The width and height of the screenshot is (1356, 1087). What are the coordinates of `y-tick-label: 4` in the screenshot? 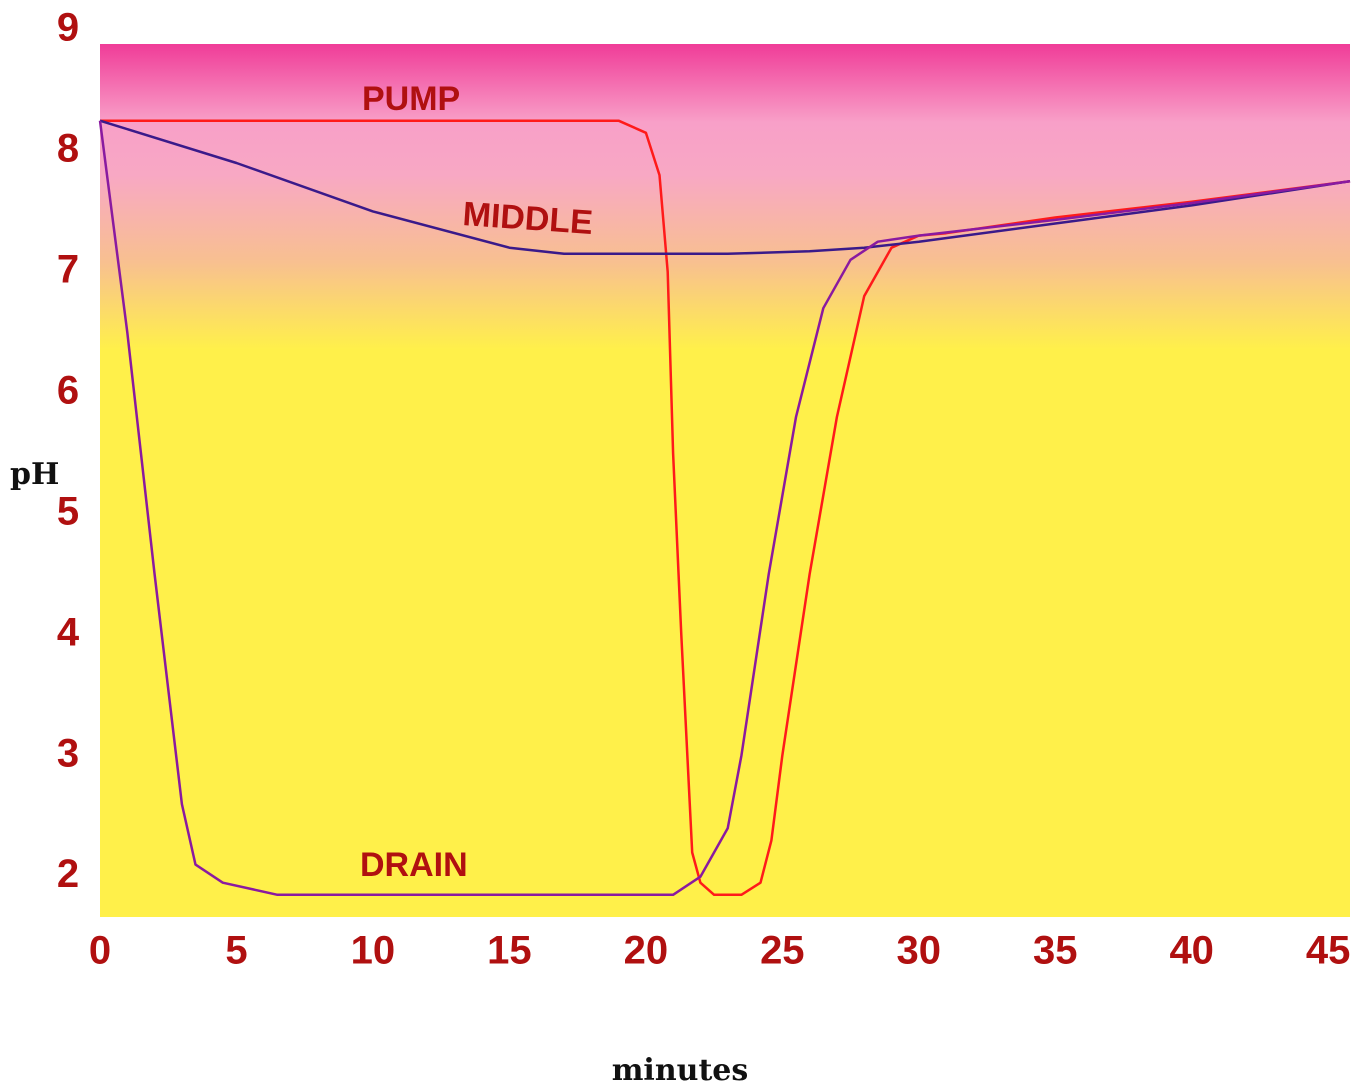 It's located at (68, 632).